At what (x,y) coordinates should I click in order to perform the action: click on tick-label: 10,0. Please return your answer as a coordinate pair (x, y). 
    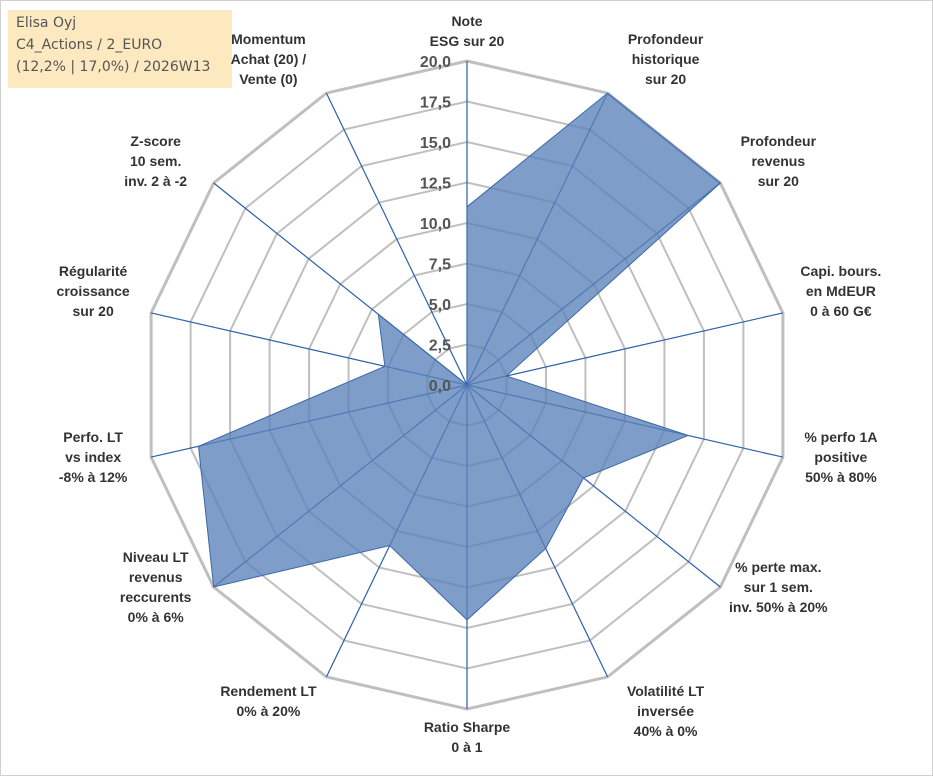
    Looking at the image, I should click on (435, 224).